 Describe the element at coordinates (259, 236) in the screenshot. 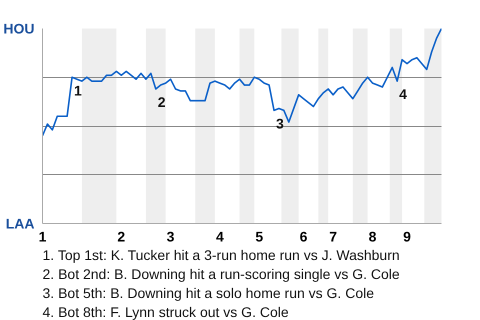

I see `x-tick-label: 5` at that location.